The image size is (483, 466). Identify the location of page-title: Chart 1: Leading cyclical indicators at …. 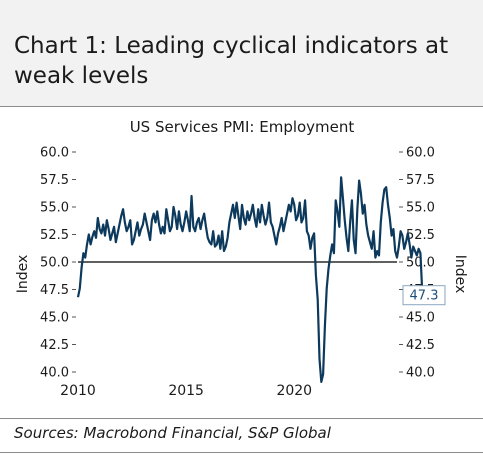
(231, 61).